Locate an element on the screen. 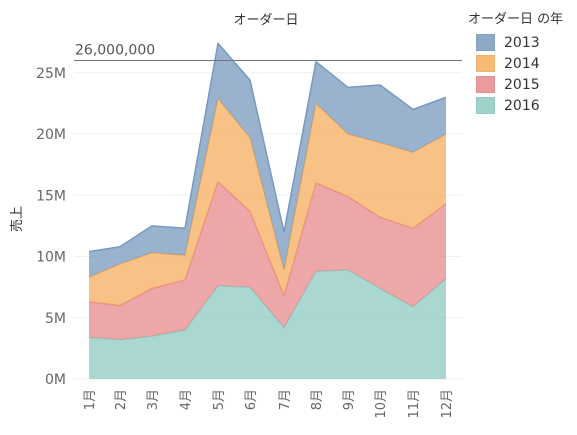  legend-label: 2013 is located at coordinates (522, 42).